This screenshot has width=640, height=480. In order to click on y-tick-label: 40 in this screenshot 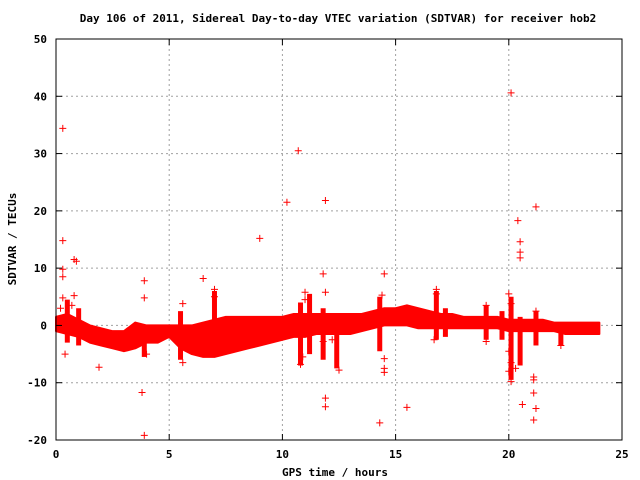, I will do `click(40, 96)`.